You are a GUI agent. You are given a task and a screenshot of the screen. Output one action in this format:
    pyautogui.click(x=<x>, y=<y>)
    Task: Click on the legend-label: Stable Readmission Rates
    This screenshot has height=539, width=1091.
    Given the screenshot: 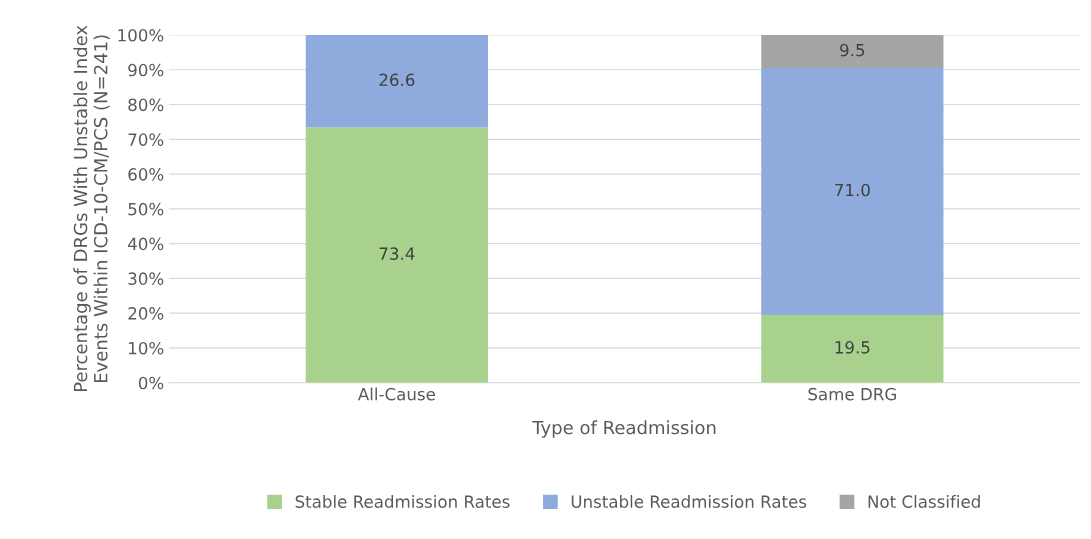 What is the action you would take?
    pyautogui.click(x=402, y=501)
    